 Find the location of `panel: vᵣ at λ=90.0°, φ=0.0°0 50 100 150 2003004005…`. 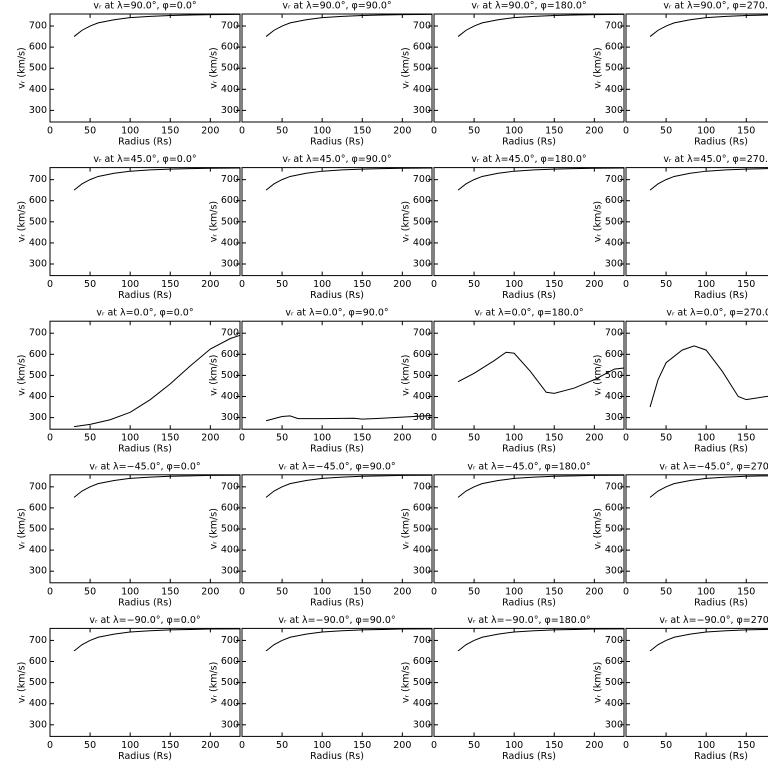

panel: vᵣ at λ=90.0°, φ=0.0°0 50 100 150 2003004005… is located at coordinates (129, 74).